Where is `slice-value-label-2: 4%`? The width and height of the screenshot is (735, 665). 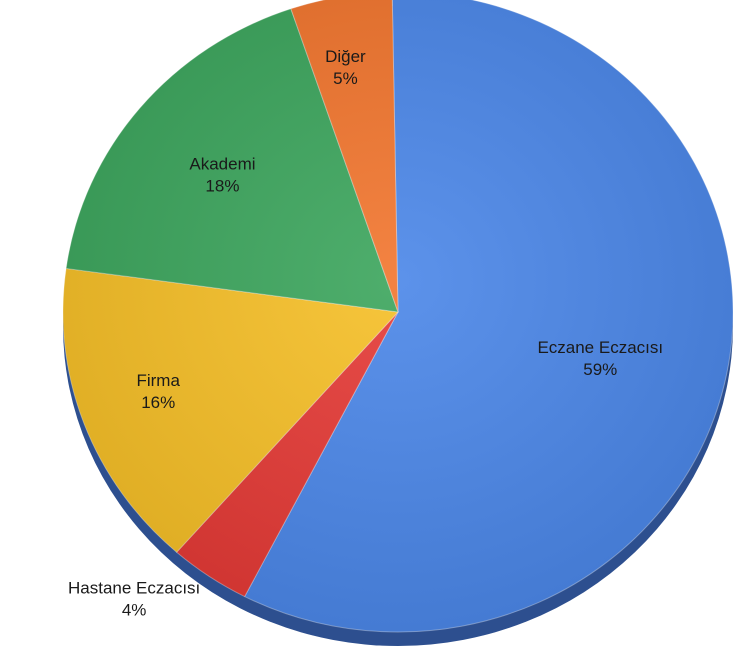 slice-value-label-2: 4% is located at coordinates (134, 610).